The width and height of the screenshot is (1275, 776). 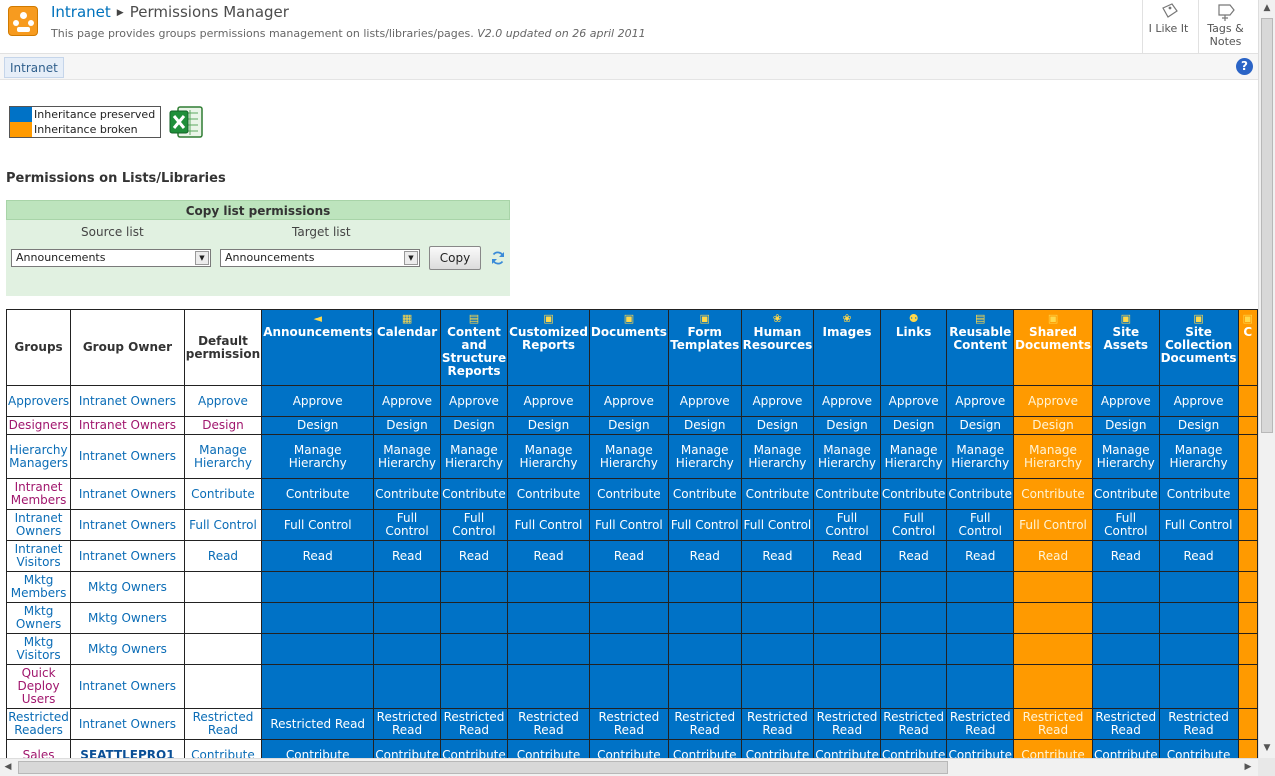 What do you see at coordinates (1247, 347) in the screenshot?
I see `list-column-header: ▣ C` at bounding box center [1247, 347].